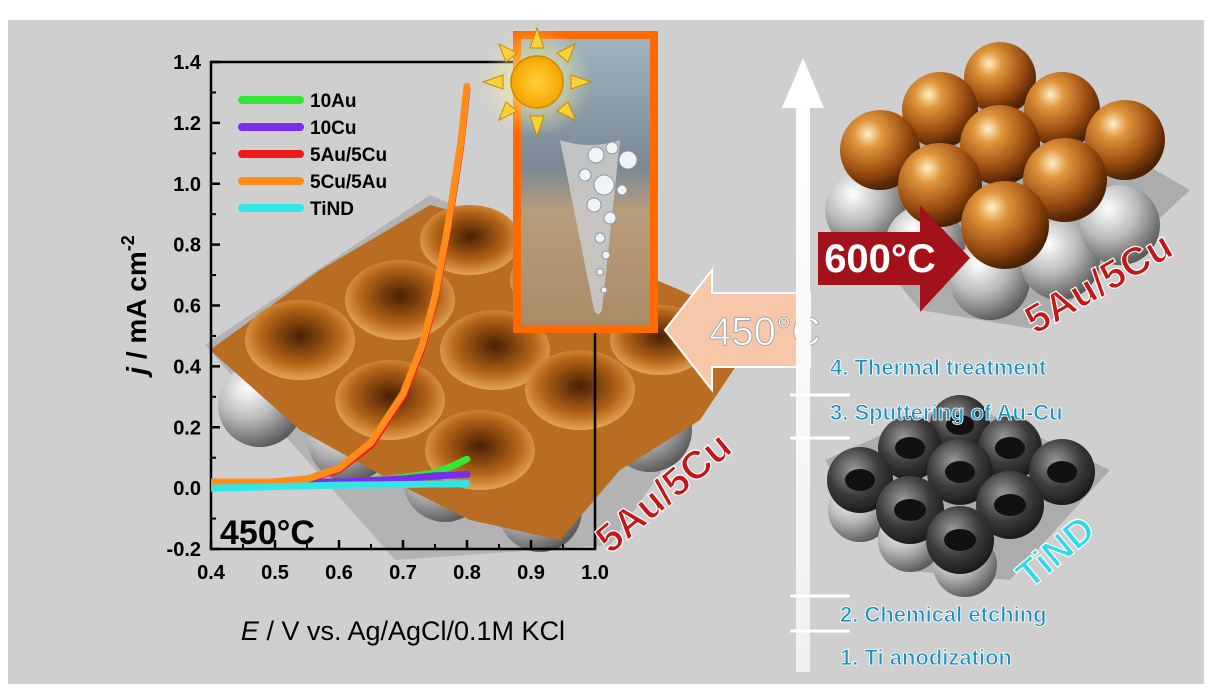 The height and width of the screenshot is (694, 1211). I want to click on legend-label-10au: 10Au, so click(333, 101).